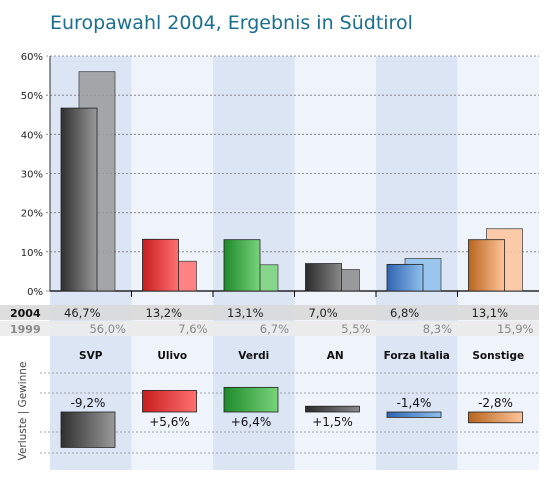 Image resolution: width=550 pixels, height=480 pixels. I want to click on change-axis-label: Verluste | Gewinne, so click(23, 411).